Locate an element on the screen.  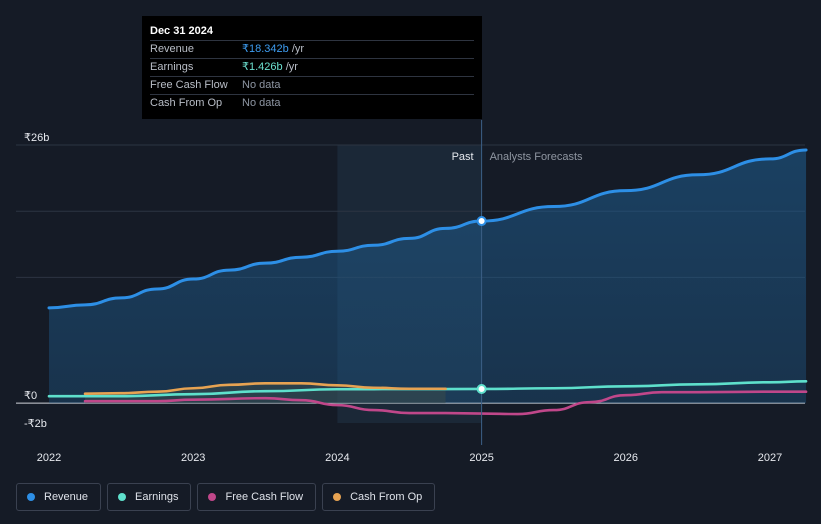
y-tick-label: ₹0 is located at coordinates (30, 396).